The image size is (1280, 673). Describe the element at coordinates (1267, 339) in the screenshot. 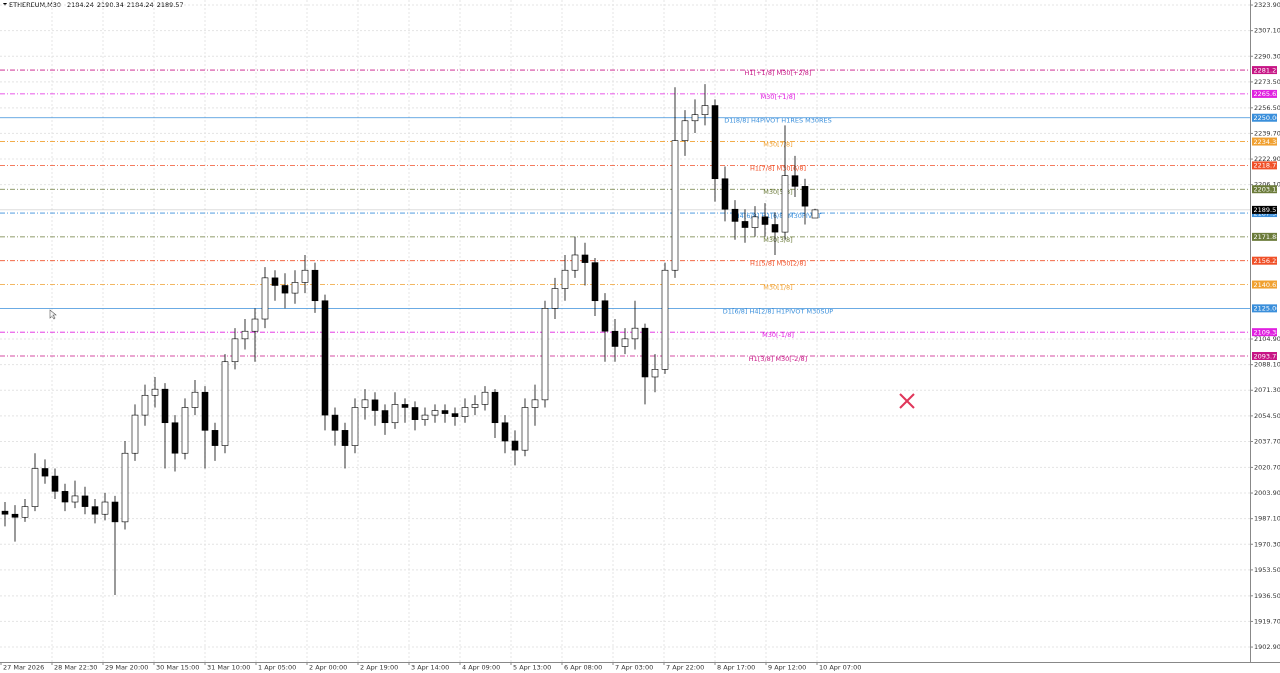

I see `y-tick-label: 2104.90` at that location.